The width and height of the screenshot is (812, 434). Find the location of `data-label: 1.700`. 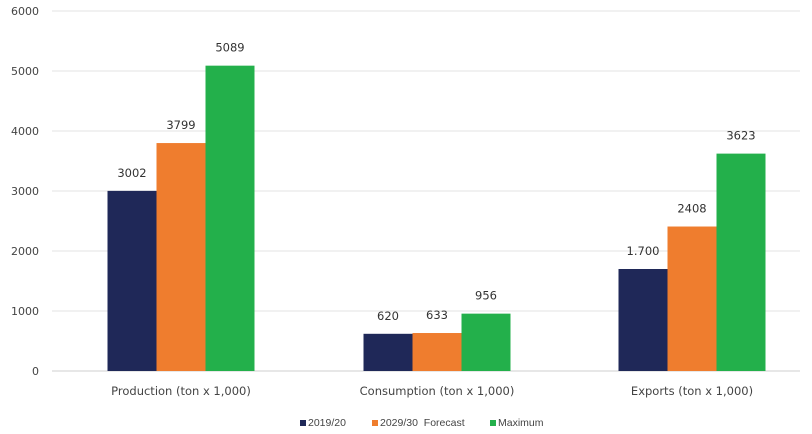

data-label: 1.700 is located at coordinates (643, 251).